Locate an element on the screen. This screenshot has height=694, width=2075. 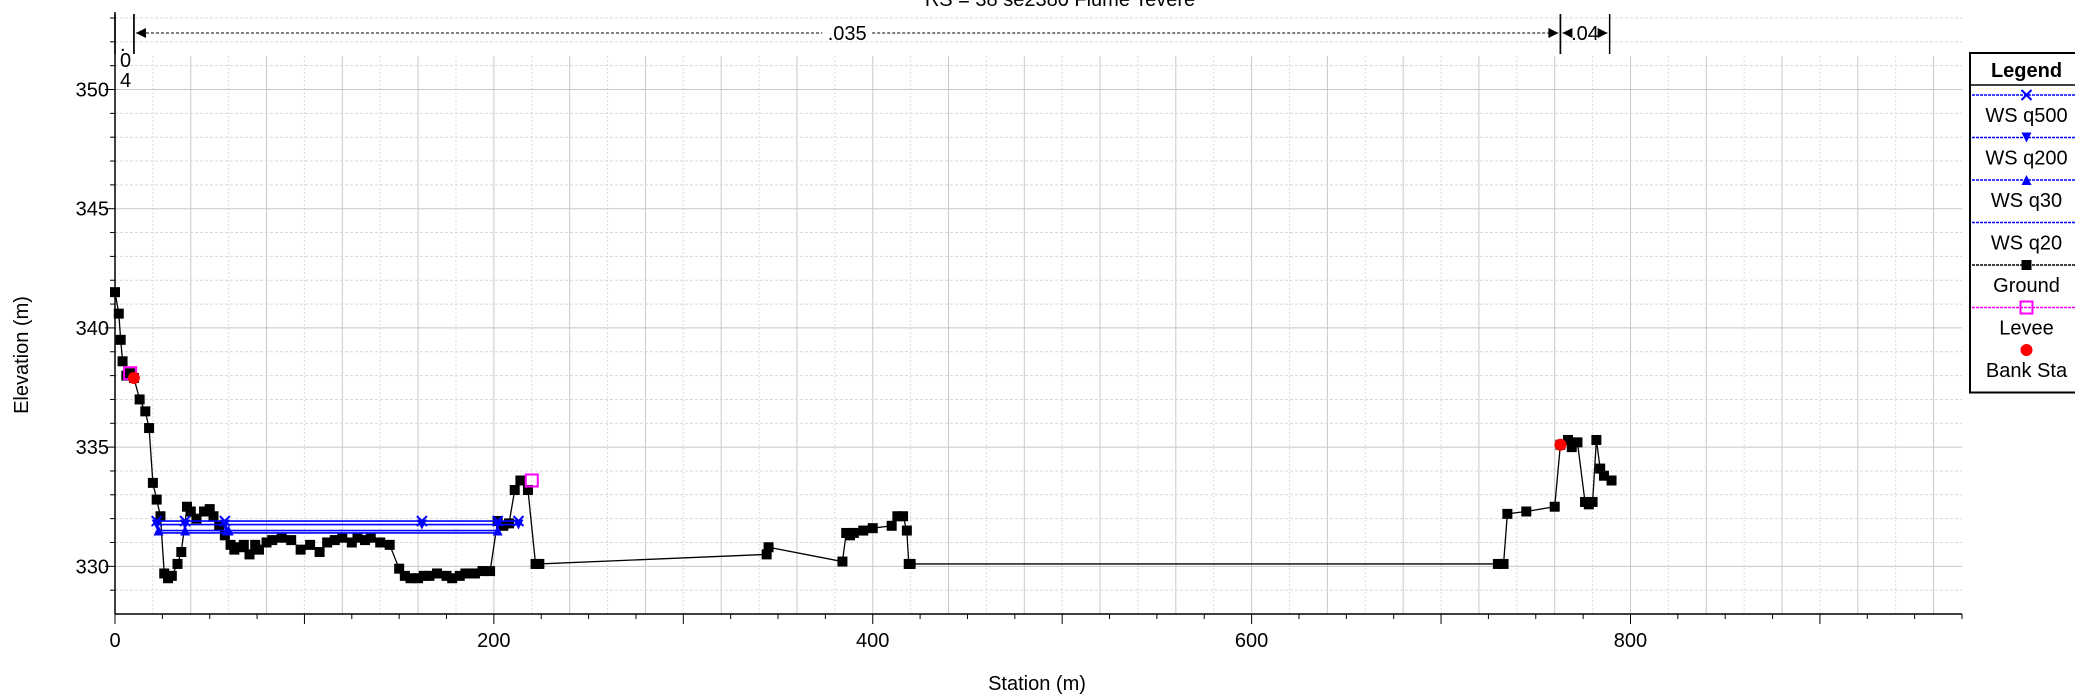
legend-entry-levee: Levee is located at coordinates (2023, 320).